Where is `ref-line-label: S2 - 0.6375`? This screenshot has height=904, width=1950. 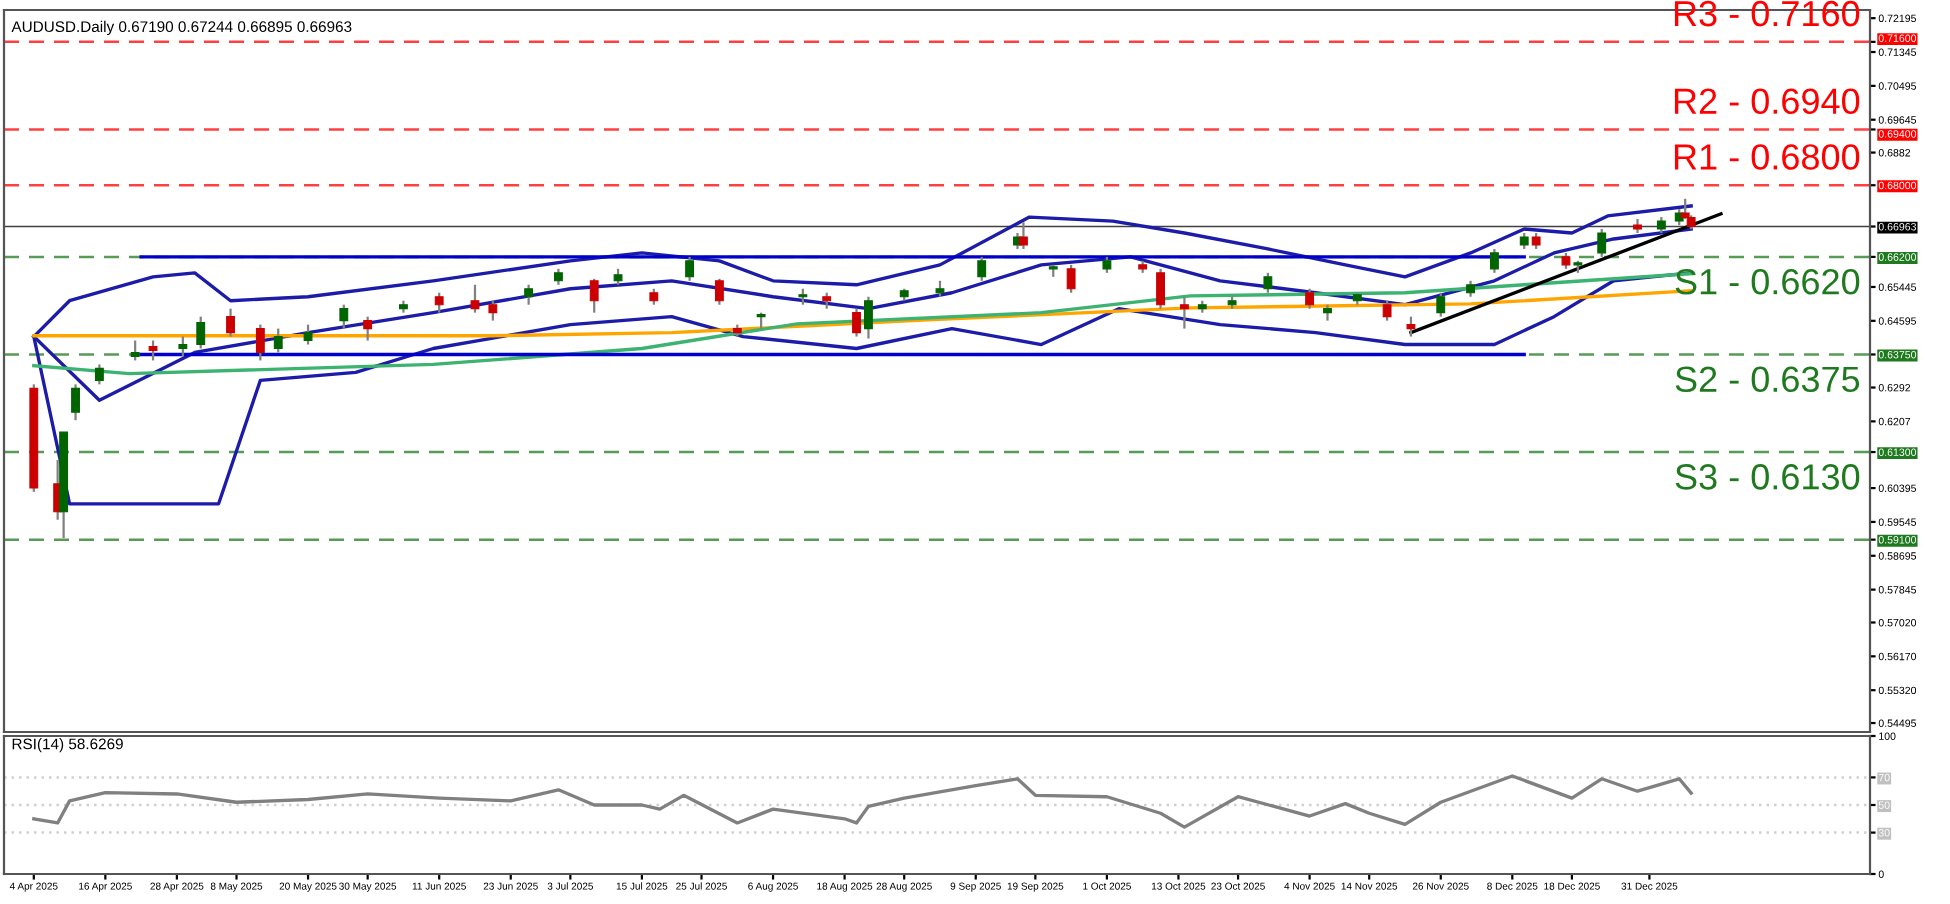
ref-line-label: S2 - 0.6375 is located at coordinates (1767, 379).